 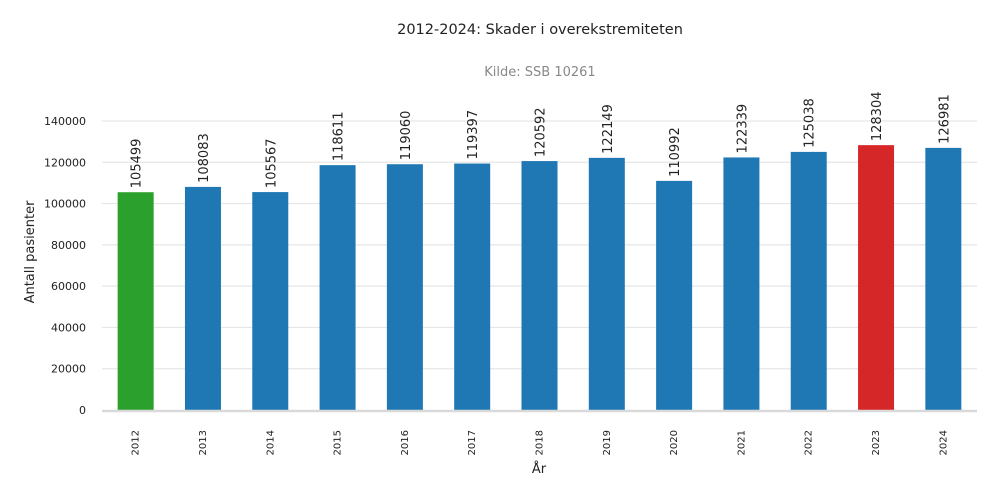 I want to click on bar-2013, so click(x=202, y=298).